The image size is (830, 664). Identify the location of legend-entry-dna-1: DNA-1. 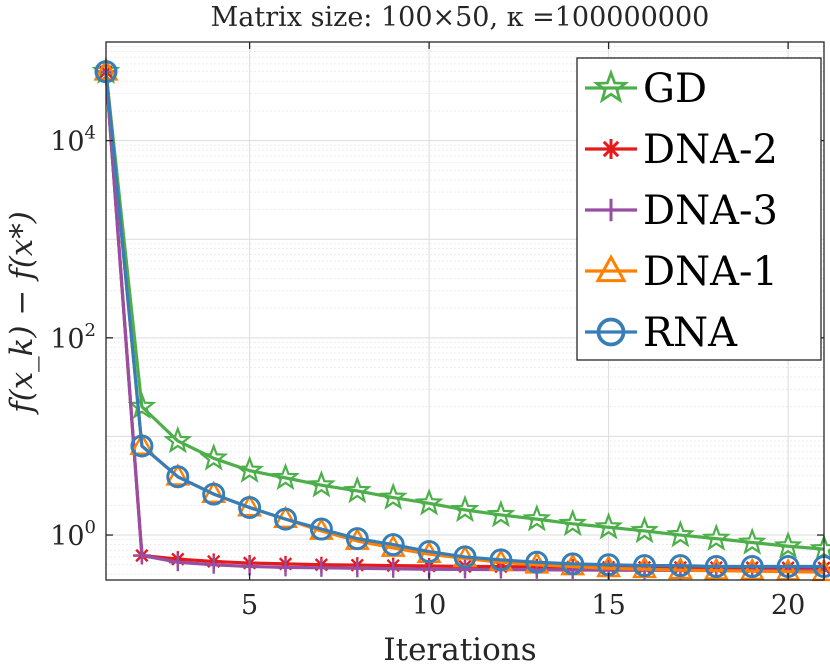
(681, 272).